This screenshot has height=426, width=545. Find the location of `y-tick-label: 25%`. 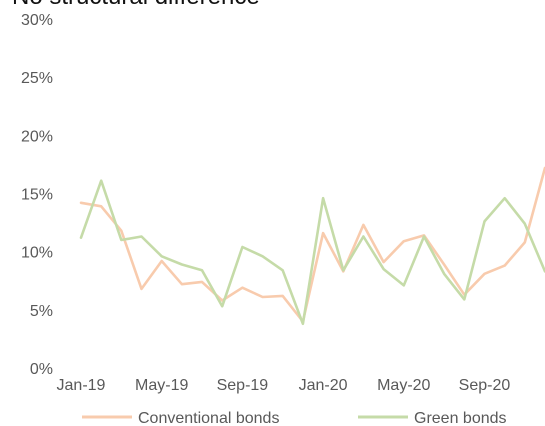

y-tick-label: 25% is located at coordinates (37, 78).